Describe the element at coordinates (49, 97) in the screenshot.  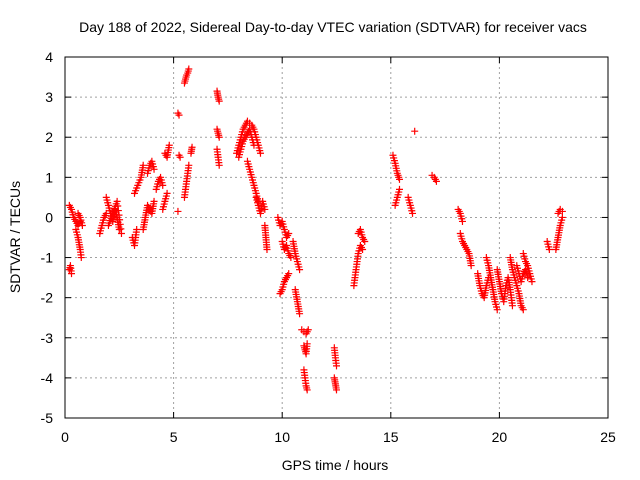
I see `y-tick-label: 3` at that location.